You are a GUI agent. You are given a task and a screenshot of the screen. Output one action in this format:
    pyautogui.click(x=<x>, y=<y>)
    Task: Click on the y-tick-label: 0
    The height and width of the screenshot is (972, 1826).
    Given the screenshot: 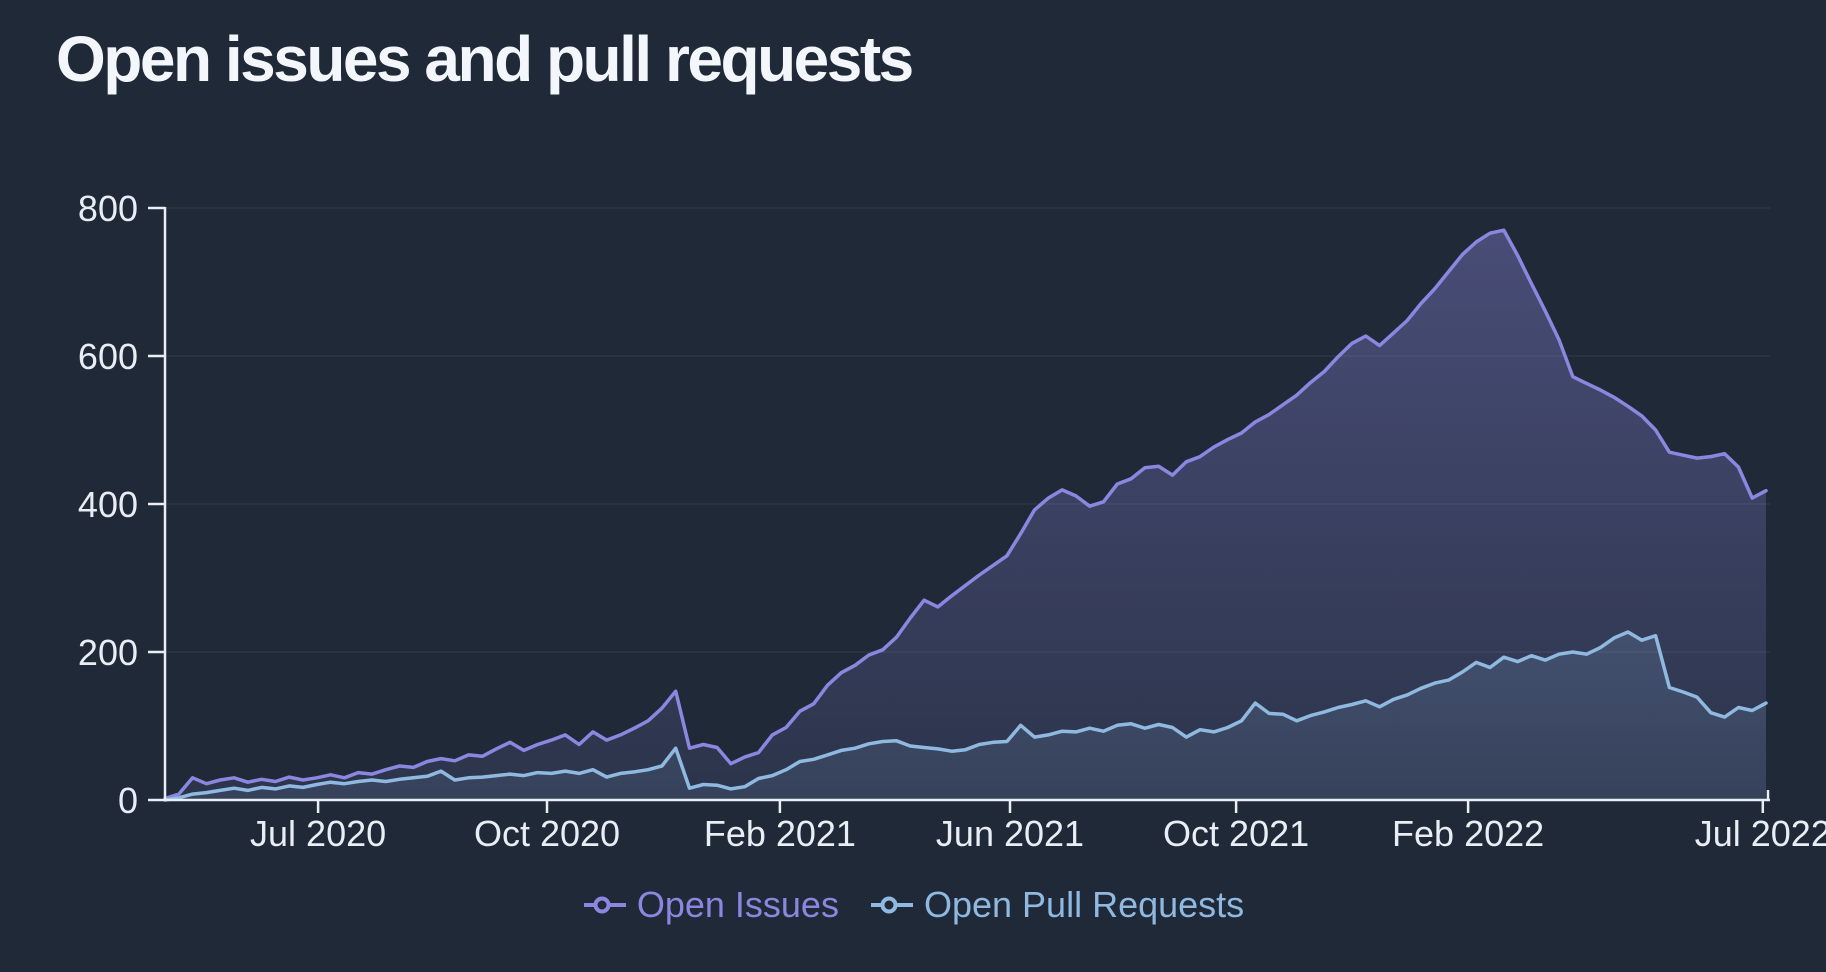 What is the action you would take?
    pyautogui.click(x=128, y=800)
    